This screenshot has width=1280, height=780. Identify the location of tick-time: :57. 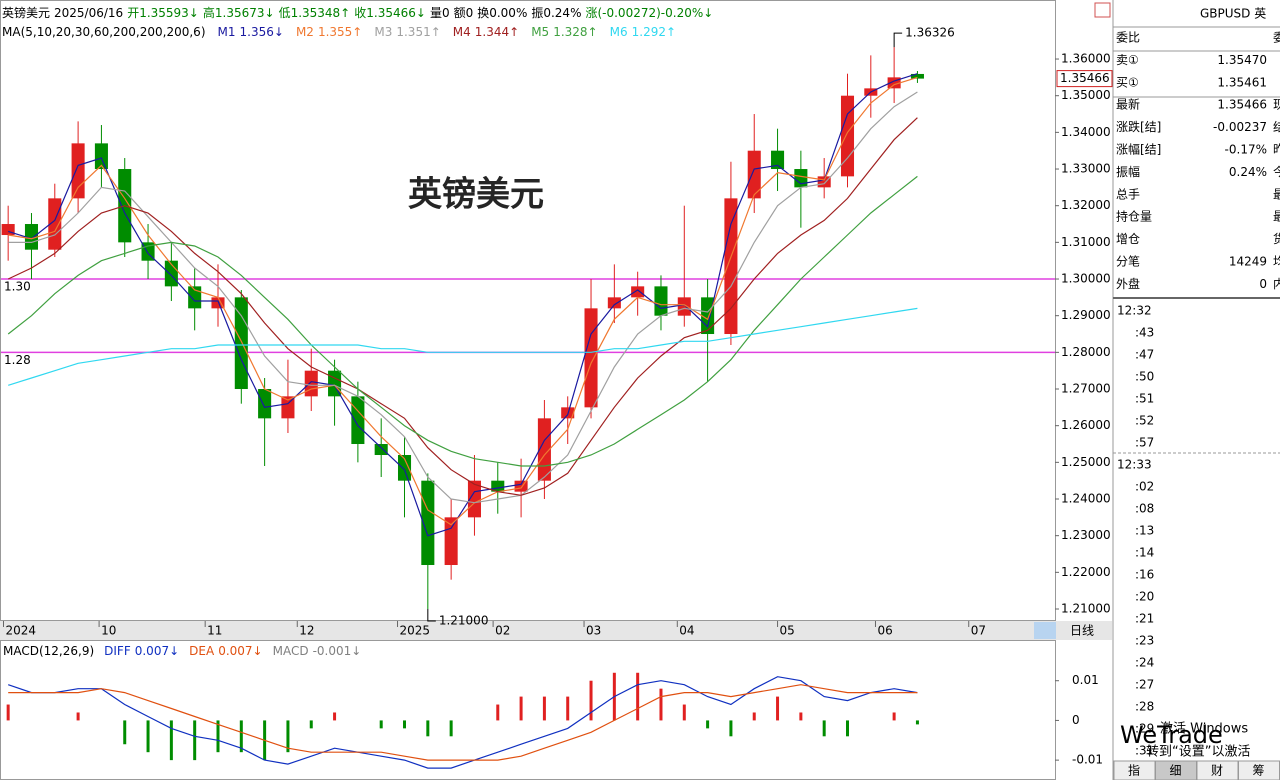
(1144, 443).